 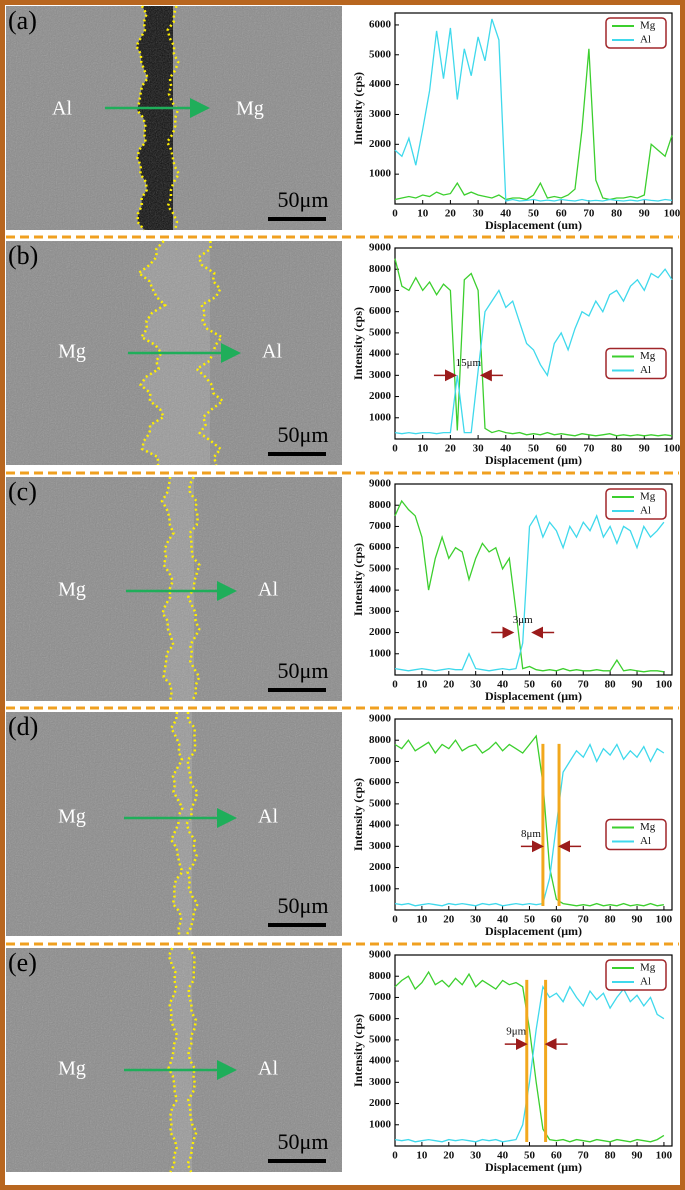 What do you see at coordinates (22, 962) in the screenshot?
I see `panel-label: (e)` at bounding box center [22, 962].